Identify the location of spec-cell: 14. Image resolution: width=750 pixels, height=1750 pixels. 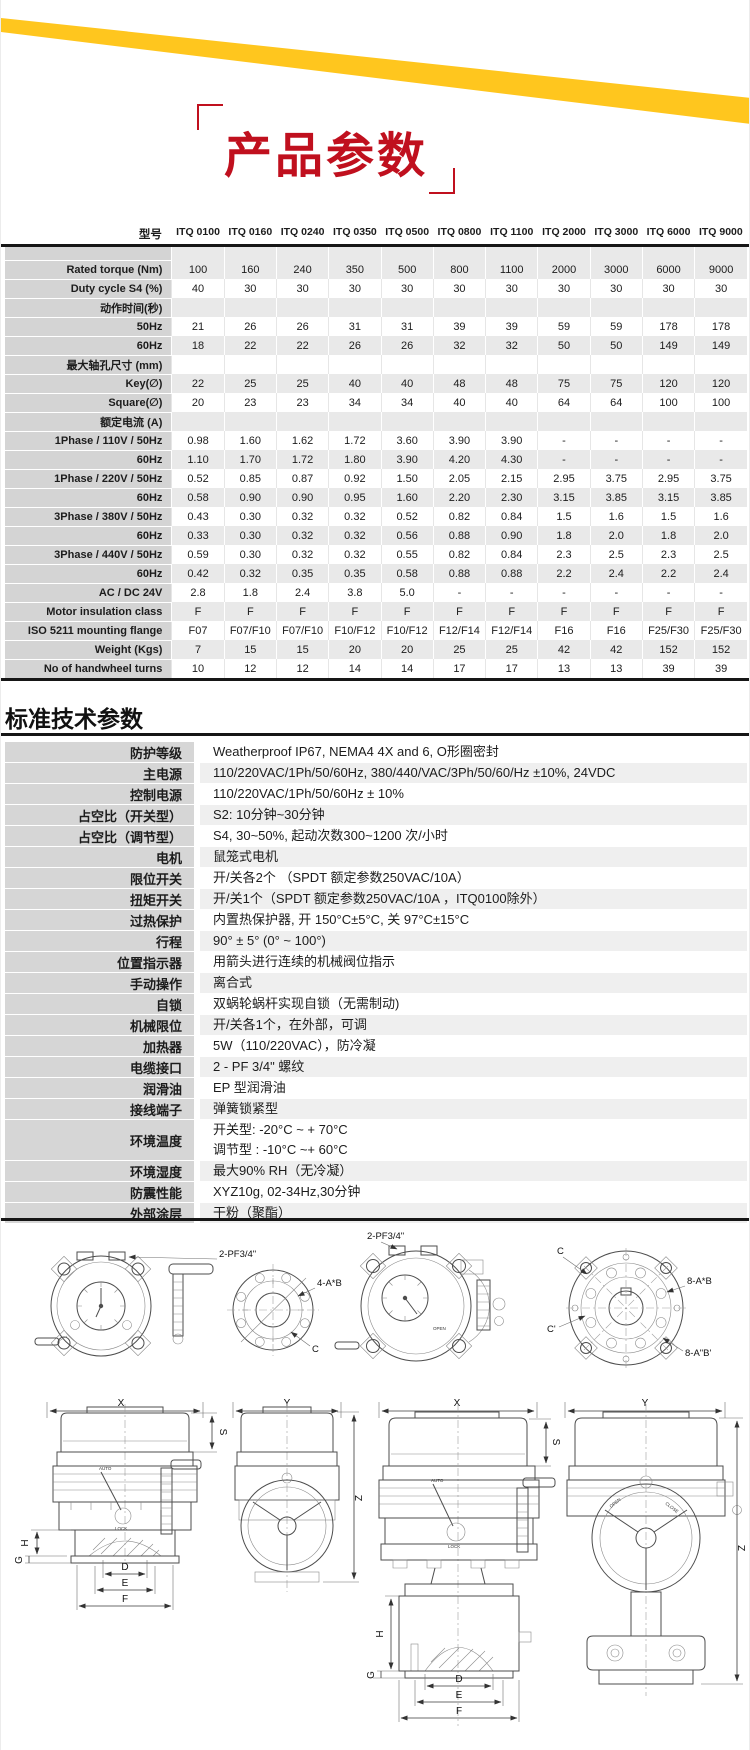
(355, 668).